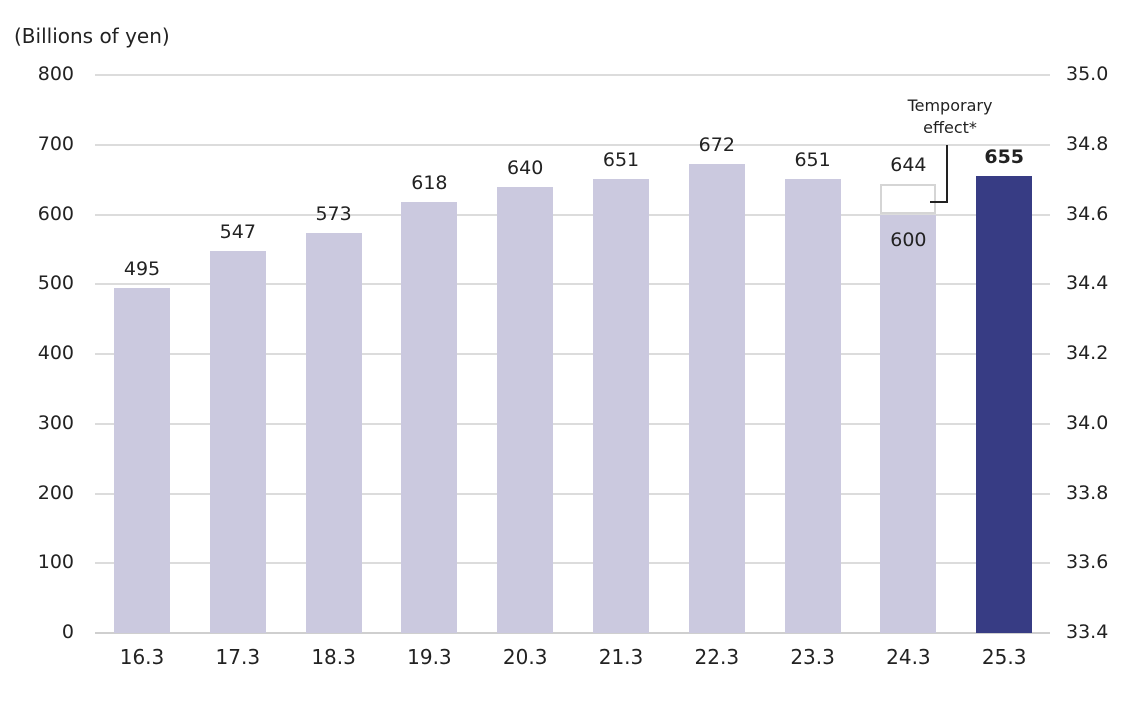  What do you see at coordinates (1004, 157) in the screenshot?
I see `value-label: 655` at bounding box center [1004, 157].